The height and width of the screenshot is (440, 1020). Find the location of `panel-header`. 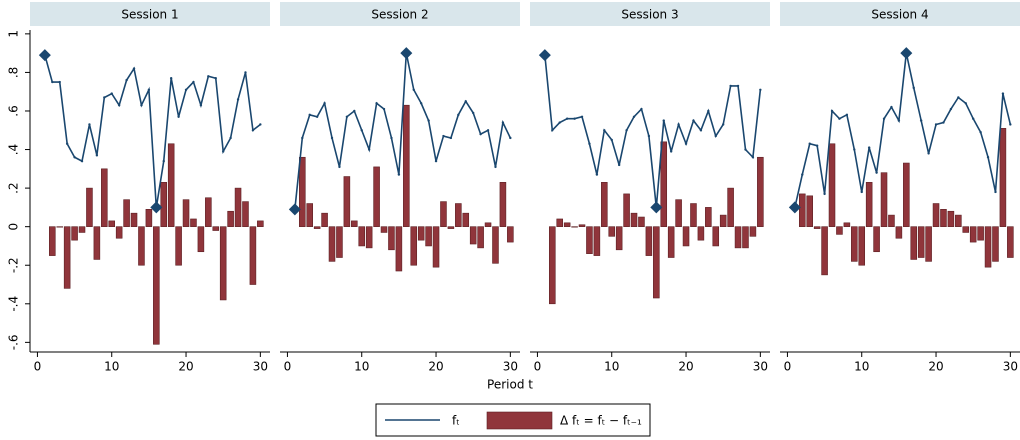

panel-header is located at coordinates (400, 14).